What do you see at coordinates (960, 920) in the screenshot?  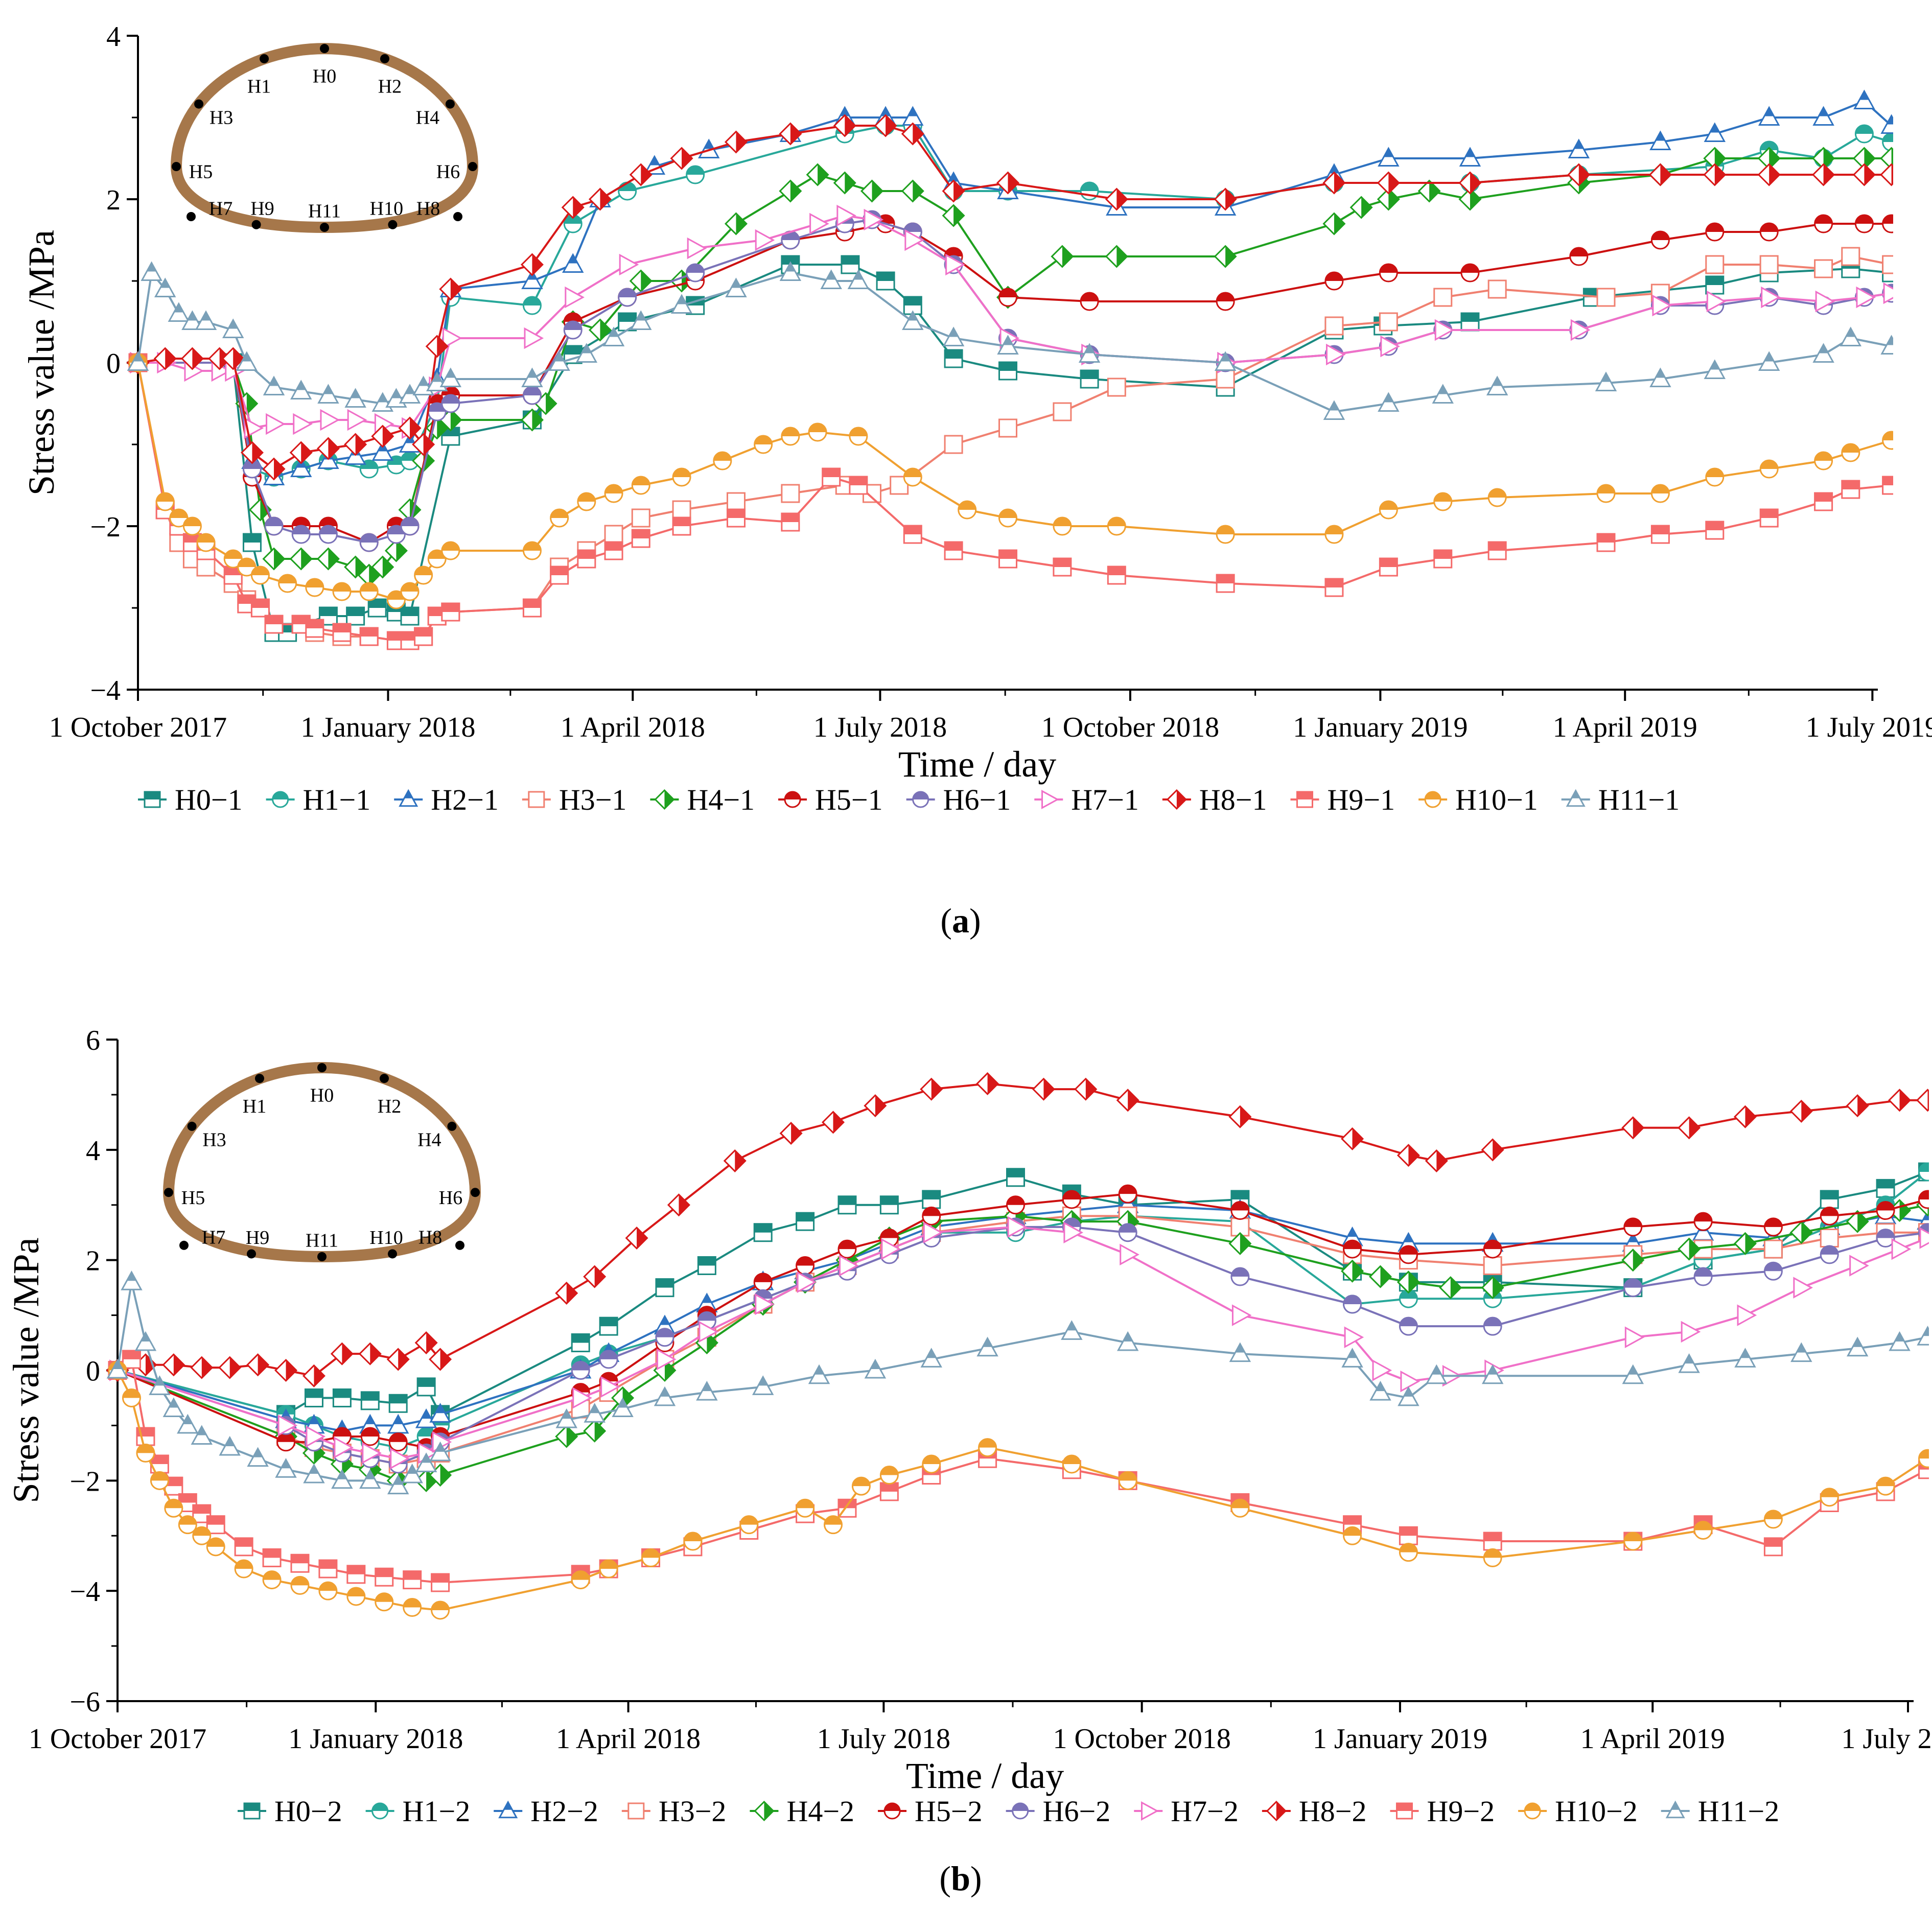 I see `panel-label: (a)` at bounding box center [960, 920].